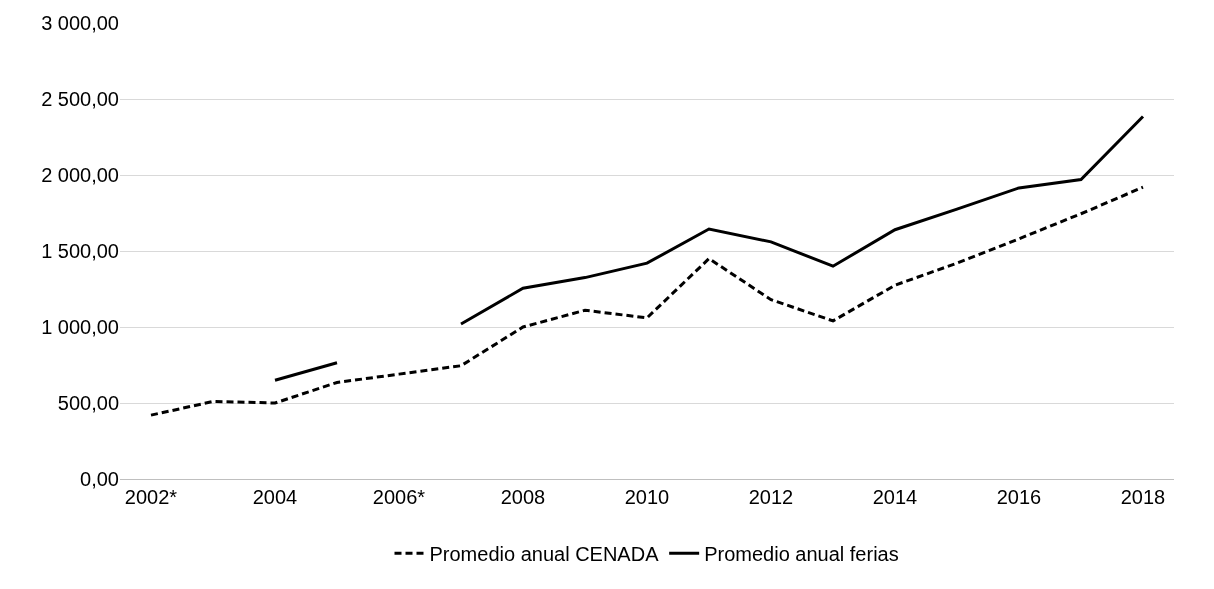  I want to click on x-tick-label: 2018, so click(1143, 497).